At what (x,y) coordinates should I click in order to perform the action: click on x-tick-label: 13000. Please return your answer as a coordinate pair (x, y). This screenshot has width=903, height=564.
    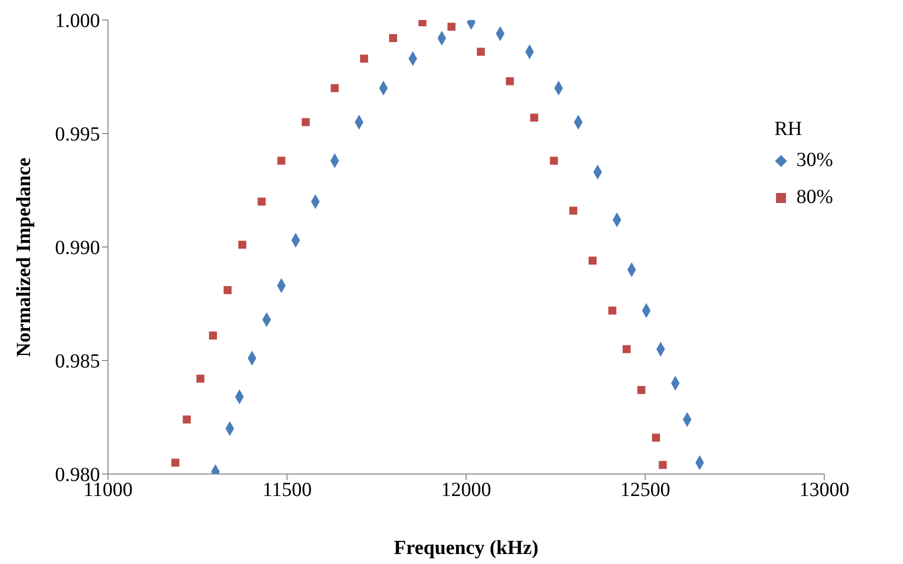
    Looking at the image, I should click on (824, 490).